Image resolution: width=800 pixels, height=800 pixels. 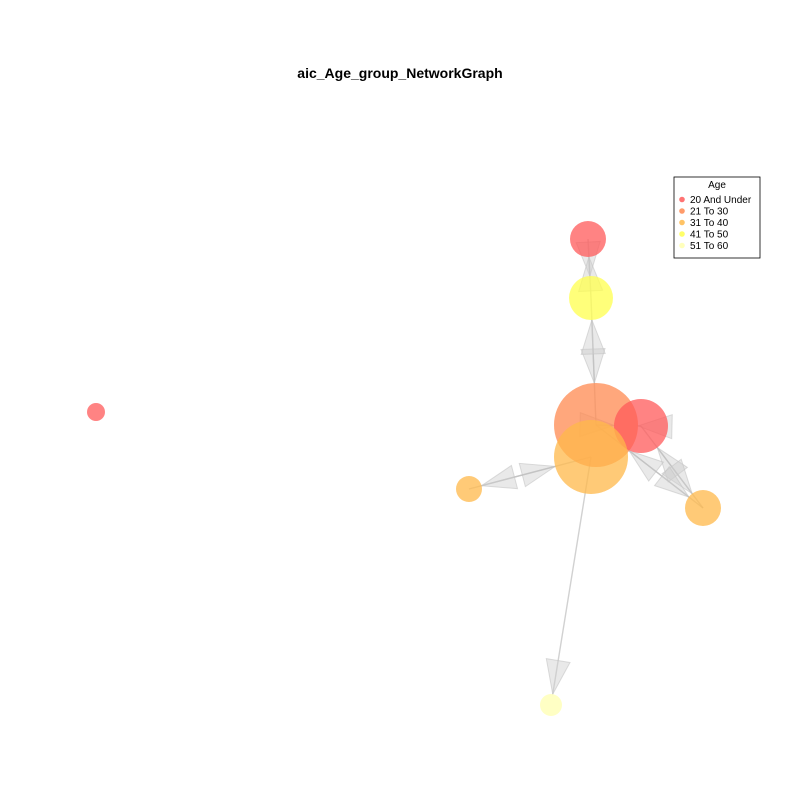 What do you see at coordinates (709, 212) in the screenshot?
I see `legend-label-1: 21 To 30` at bounding box center [709, 212].